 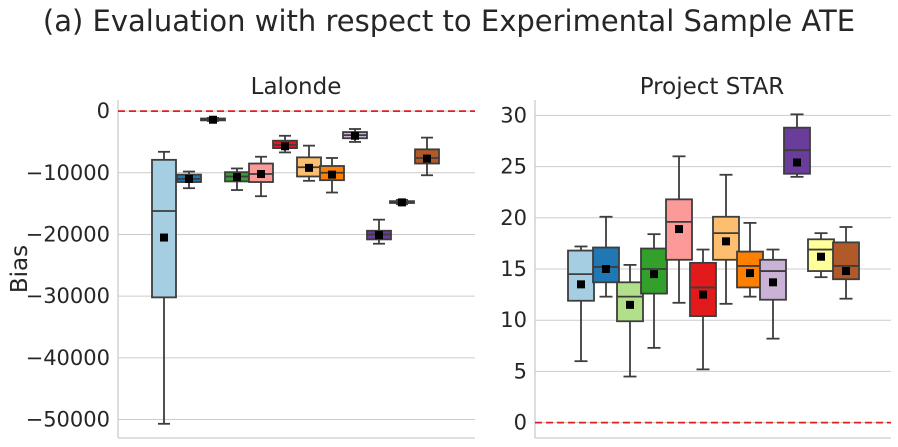 I want to click on y-axis-label: Bias, so click(x=20, y=269).